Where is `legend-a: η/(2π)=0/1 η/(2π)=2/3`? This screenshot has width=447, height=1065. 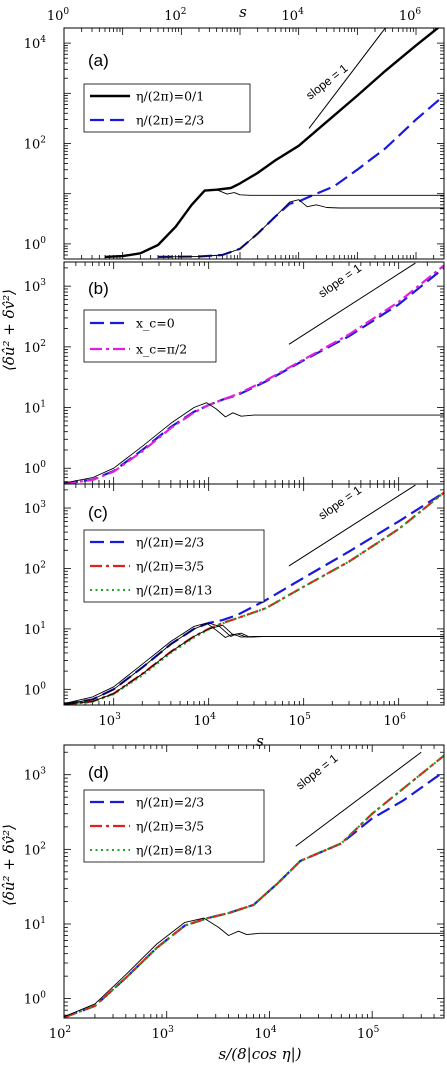
legend-a: η/(2π)=0/1 η/(2π)=2/3 is located at coordinates (167, 108).